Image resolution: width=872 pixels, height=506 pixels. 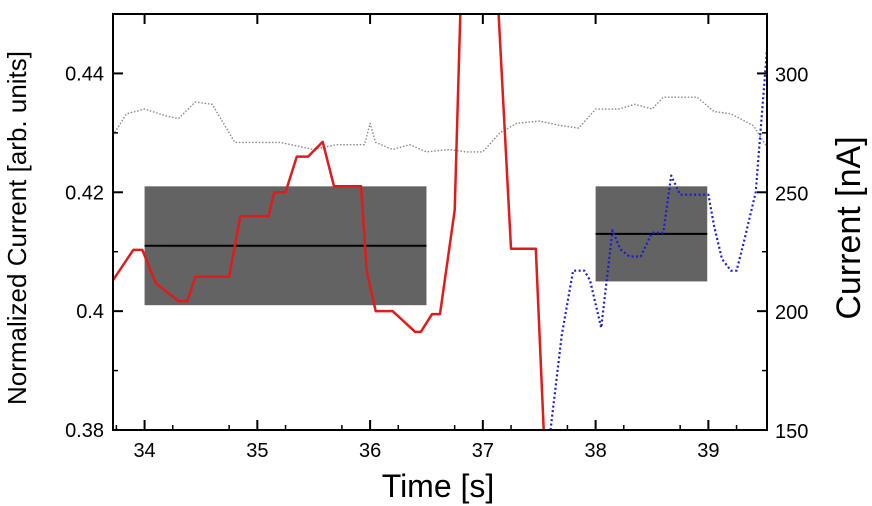 What do you see at coordinates (84, 431) in the screenshot?
I see `y-left-tick-label: 0.38` at bounding box center [84, 431].